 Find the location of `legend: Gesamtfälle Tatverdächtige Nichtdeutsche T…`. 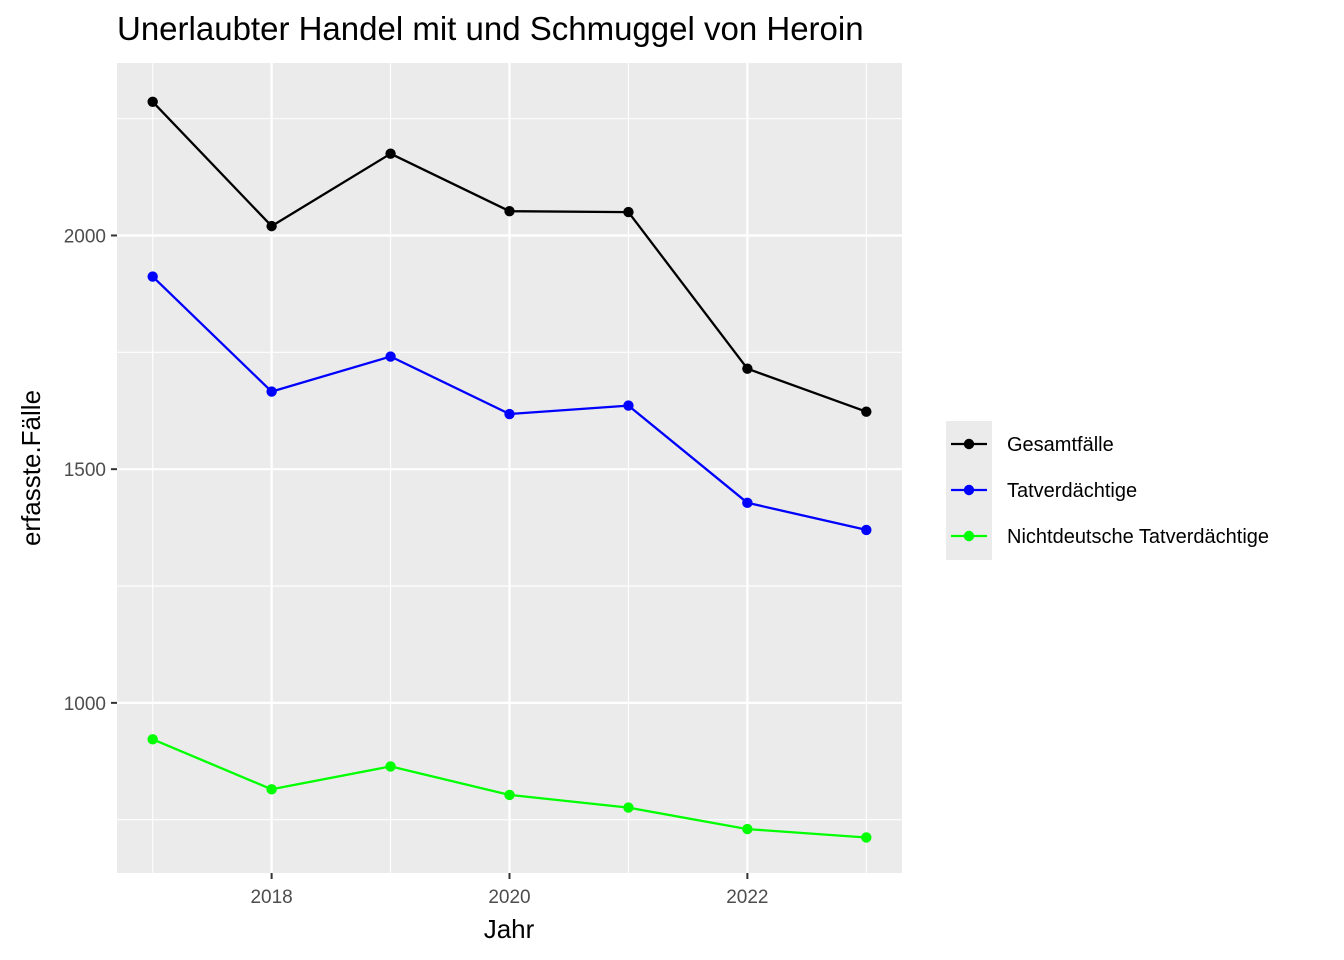

legend: Gesamtfälle Tatverdächtige Nichtdeutsche T… is located at coordinates (1107, 490).